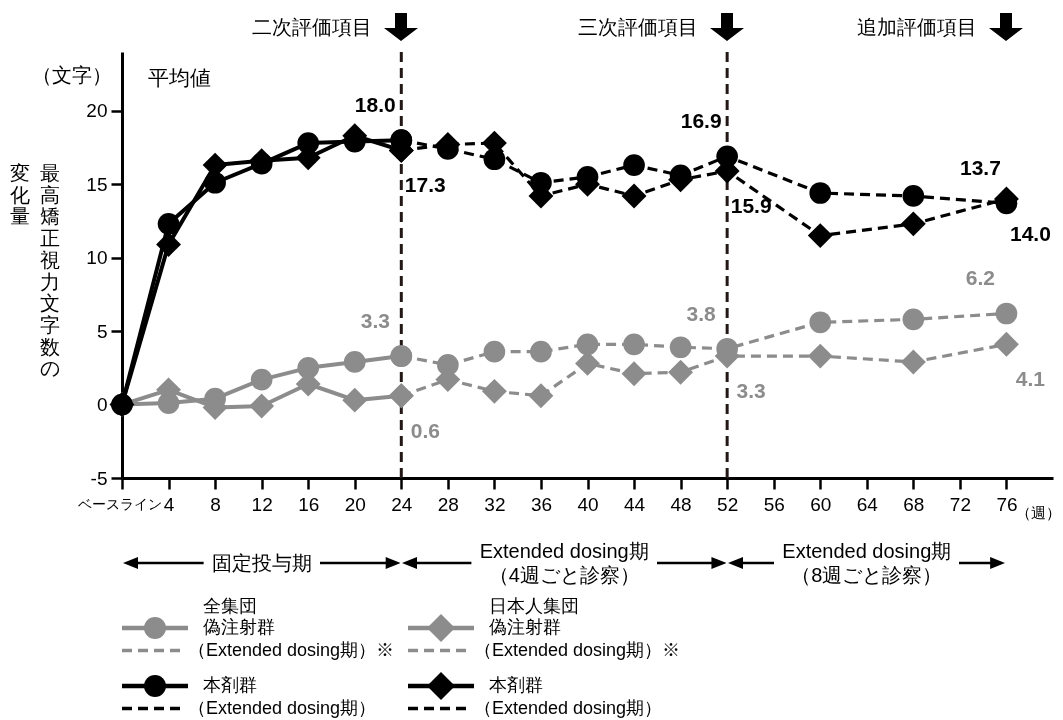 The width and height of the screenshot is (1063, 720). What do you see at coordinates (72, 75) in the screenshot?
I see `text: （文字）` at bounding box center [72, 75].